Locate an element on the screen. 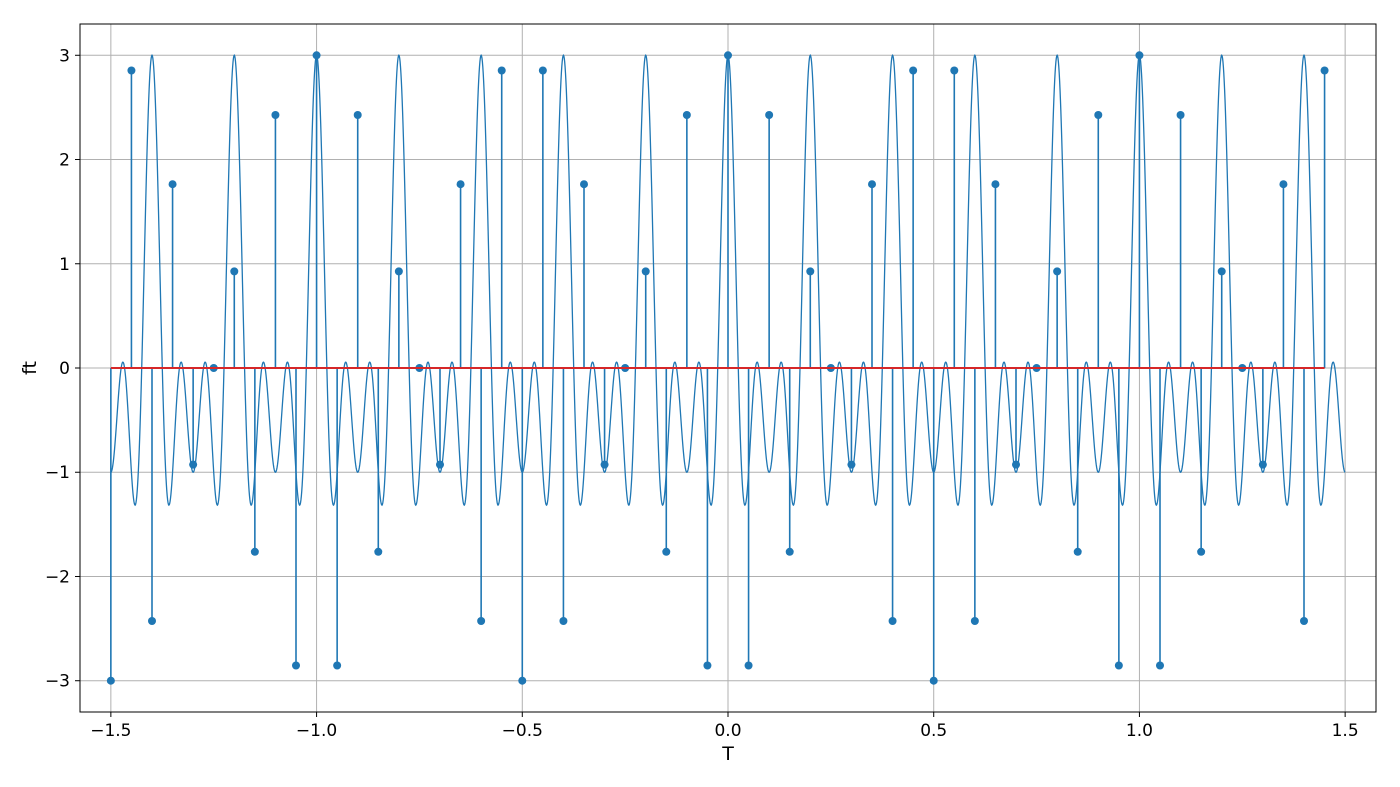 Image resolution: width=1400 pixels, height=787 pixels. x-axis-label: T is located at coordinates (727, 754).